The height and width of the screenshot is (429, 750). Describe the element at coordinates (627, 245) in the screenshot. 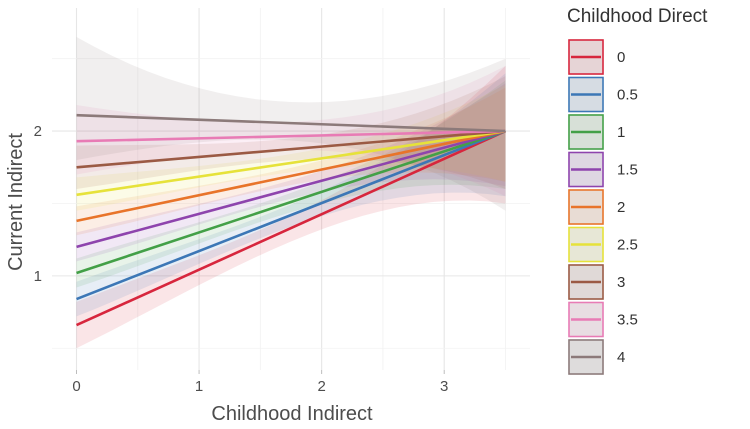

I see `legend-label: 2.5` at that location.